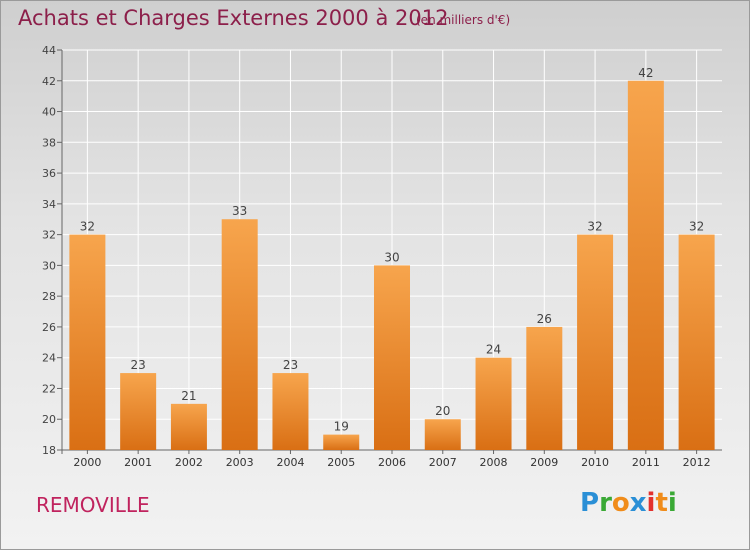 Image resolution: width=750 pixels, height=550 pixels. Describe the element at coordinates (442, 411) in the screenshot. I see `value-label: 20` at that location.